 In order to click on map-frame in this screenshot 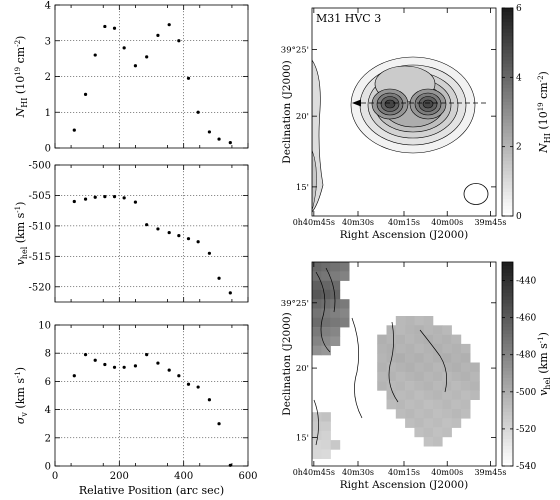, I will do `click(404, 112)`.